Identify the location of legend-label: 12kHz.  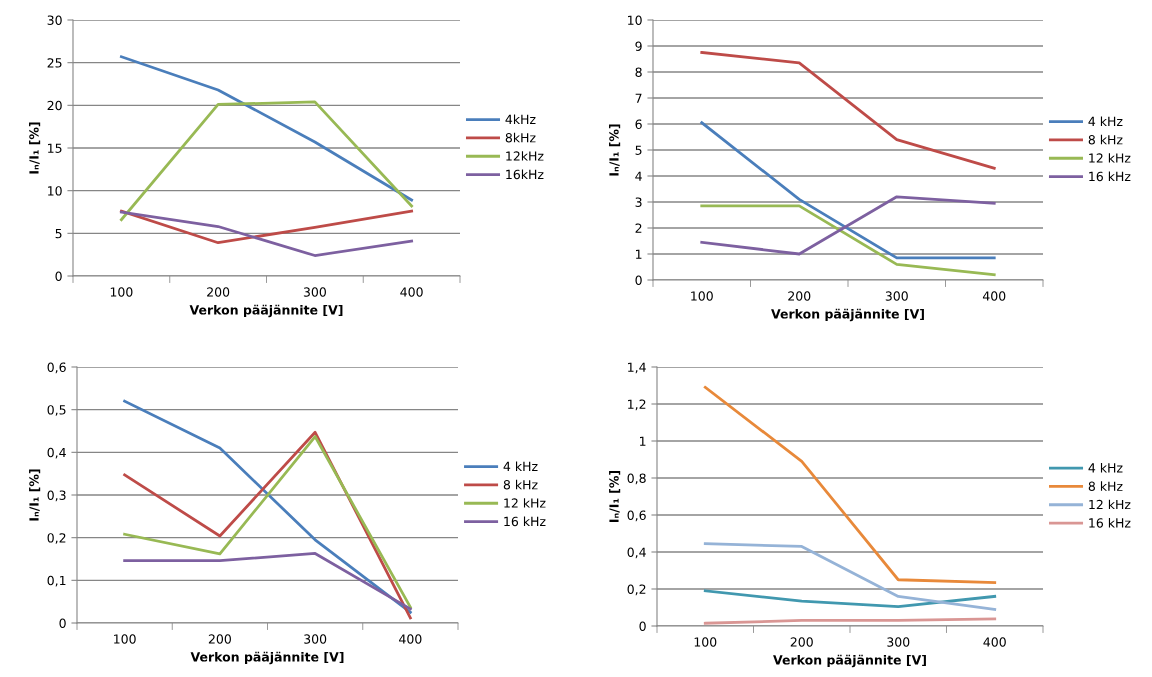
(525, 156).